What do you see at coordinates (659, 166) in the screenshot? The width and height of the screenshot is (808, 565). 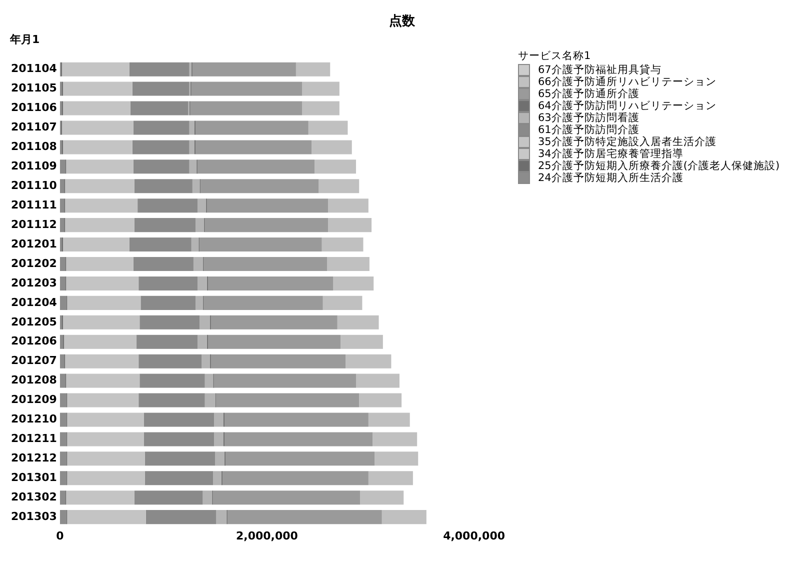 I see `legend-label: 25介護予防短期入所療養介護(介護老人保健施設)` at bounding box center [659, 166].